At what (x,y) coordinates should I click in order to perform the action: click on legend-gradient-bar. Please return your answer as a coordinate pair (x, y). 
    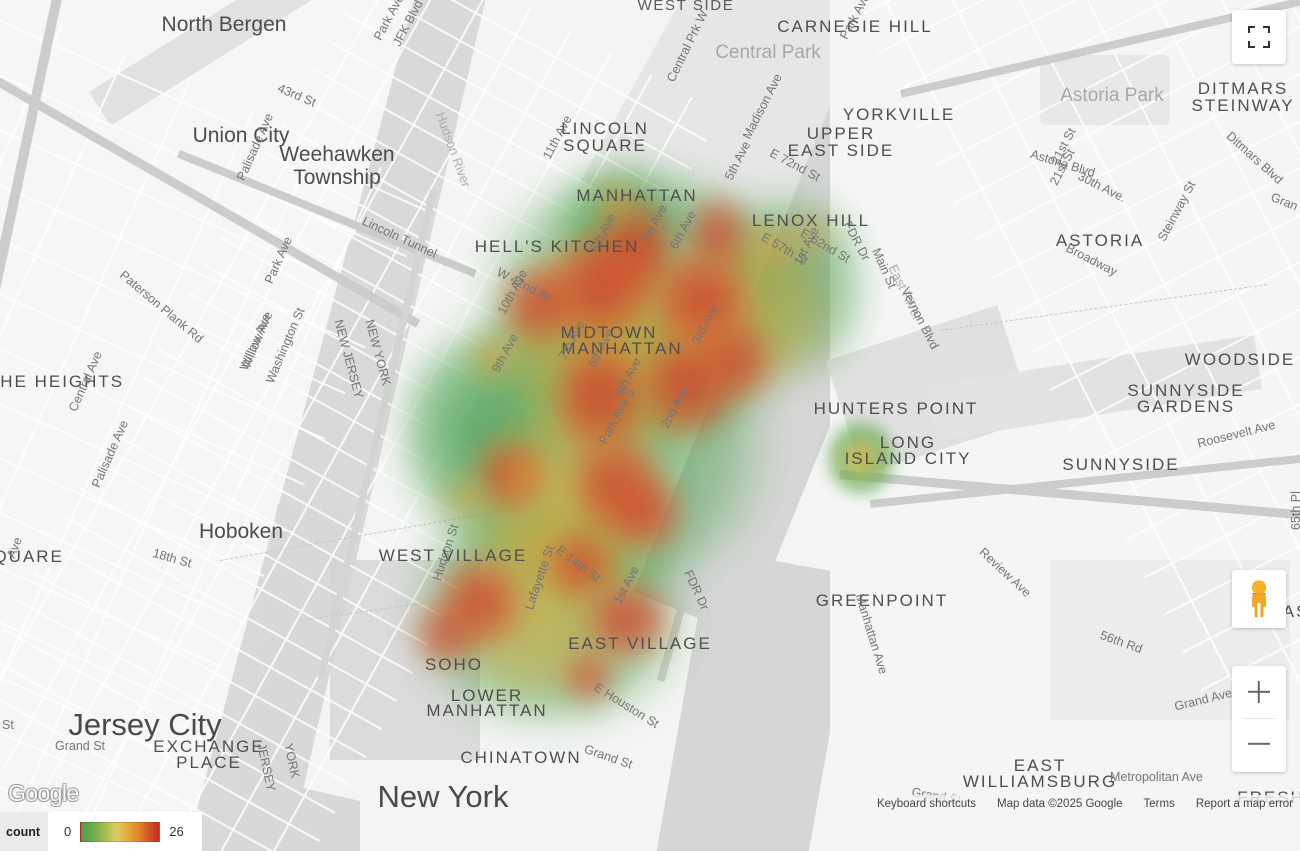
    Looking at the image, I should click on (120, 831).